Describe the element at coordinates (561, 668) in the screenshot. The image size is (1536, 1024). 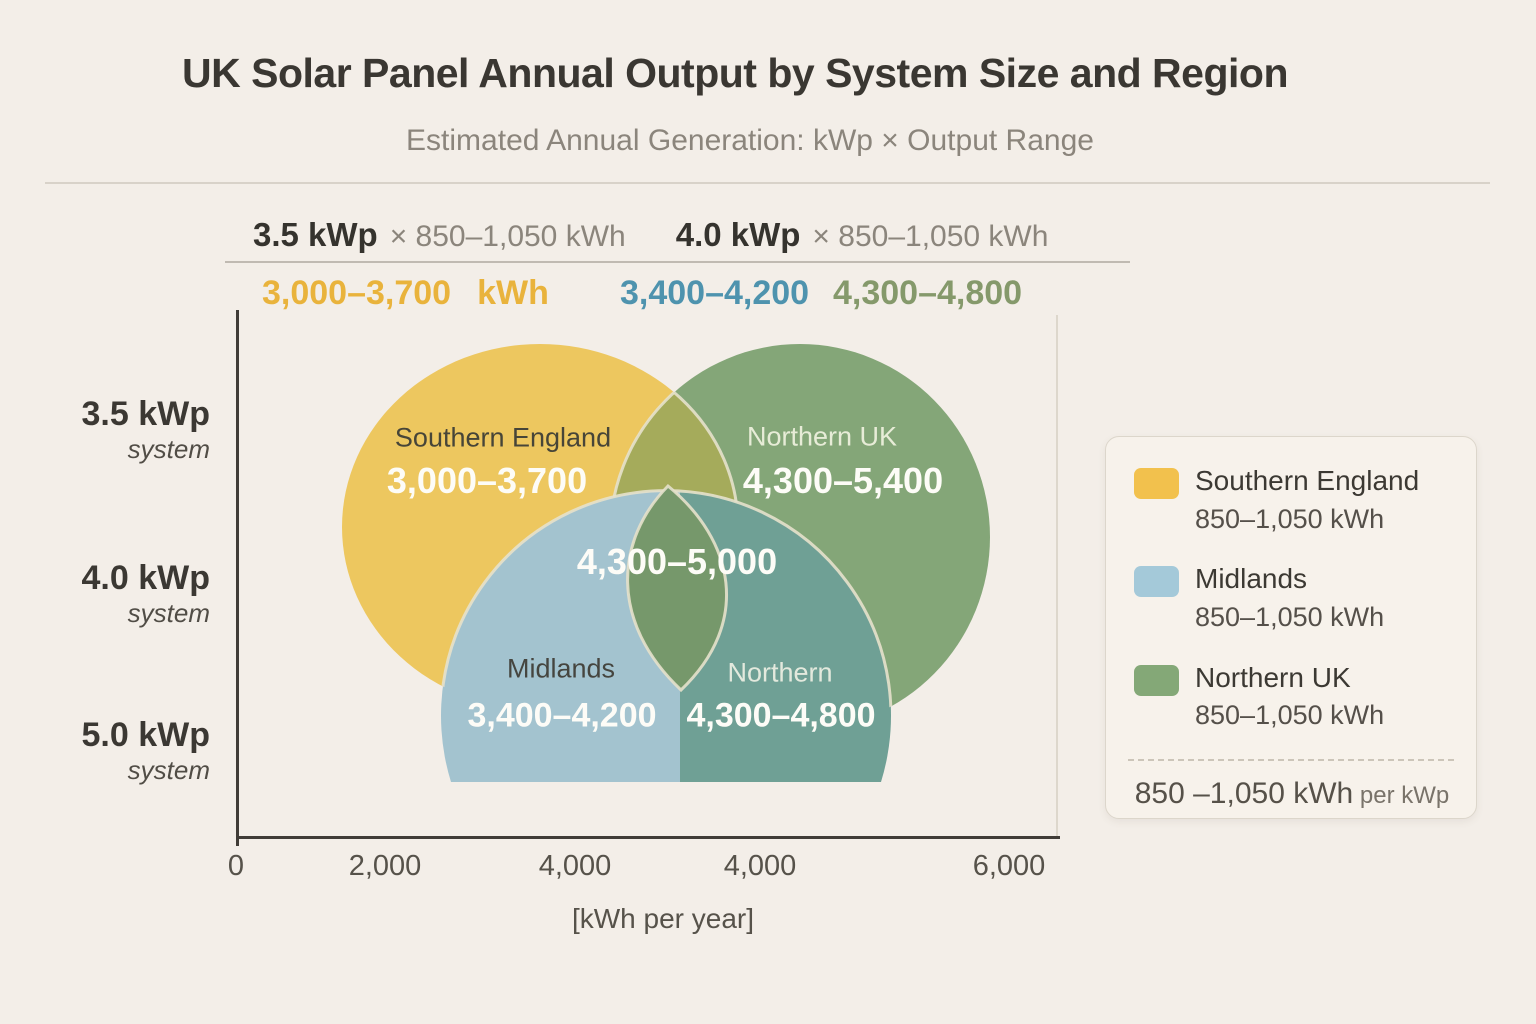
I see `midlands-label: Midlands` at that location.